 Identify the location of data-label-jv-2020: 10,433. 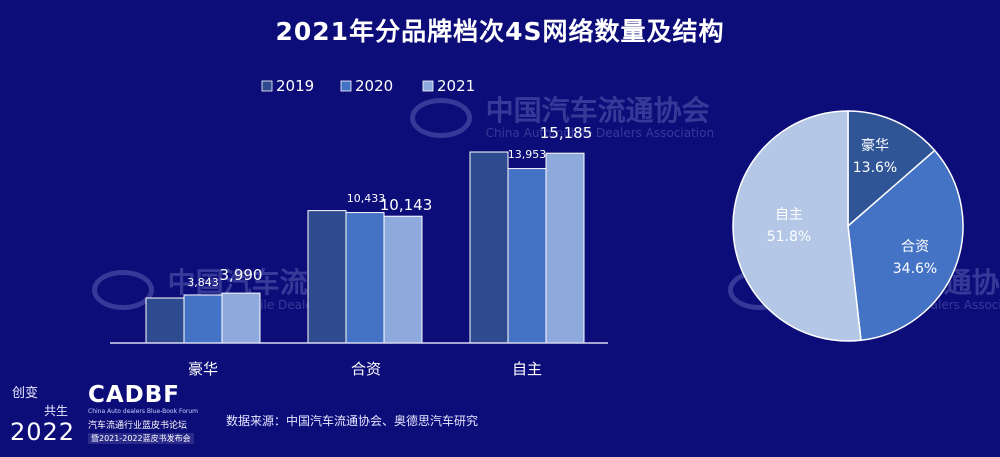
(366, 198).